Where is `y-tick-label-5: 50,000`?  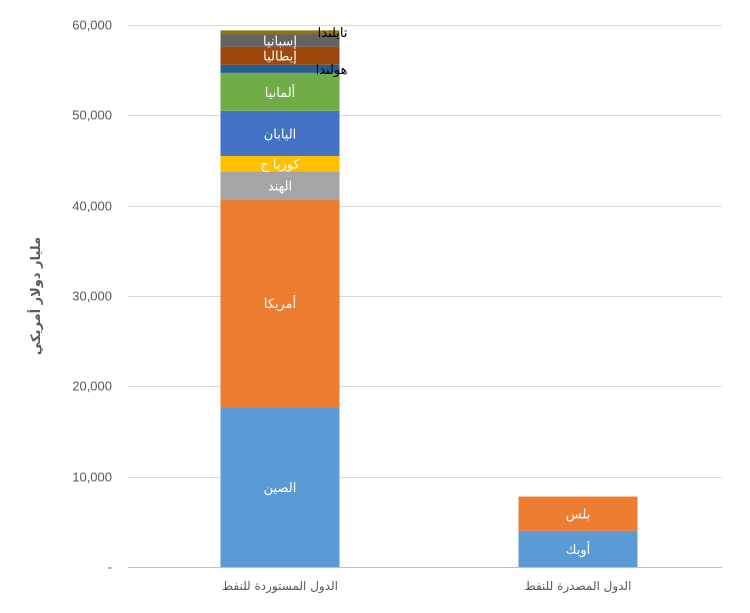 y-tick-label-5: 50,000 is located at coordinates (92, 115).